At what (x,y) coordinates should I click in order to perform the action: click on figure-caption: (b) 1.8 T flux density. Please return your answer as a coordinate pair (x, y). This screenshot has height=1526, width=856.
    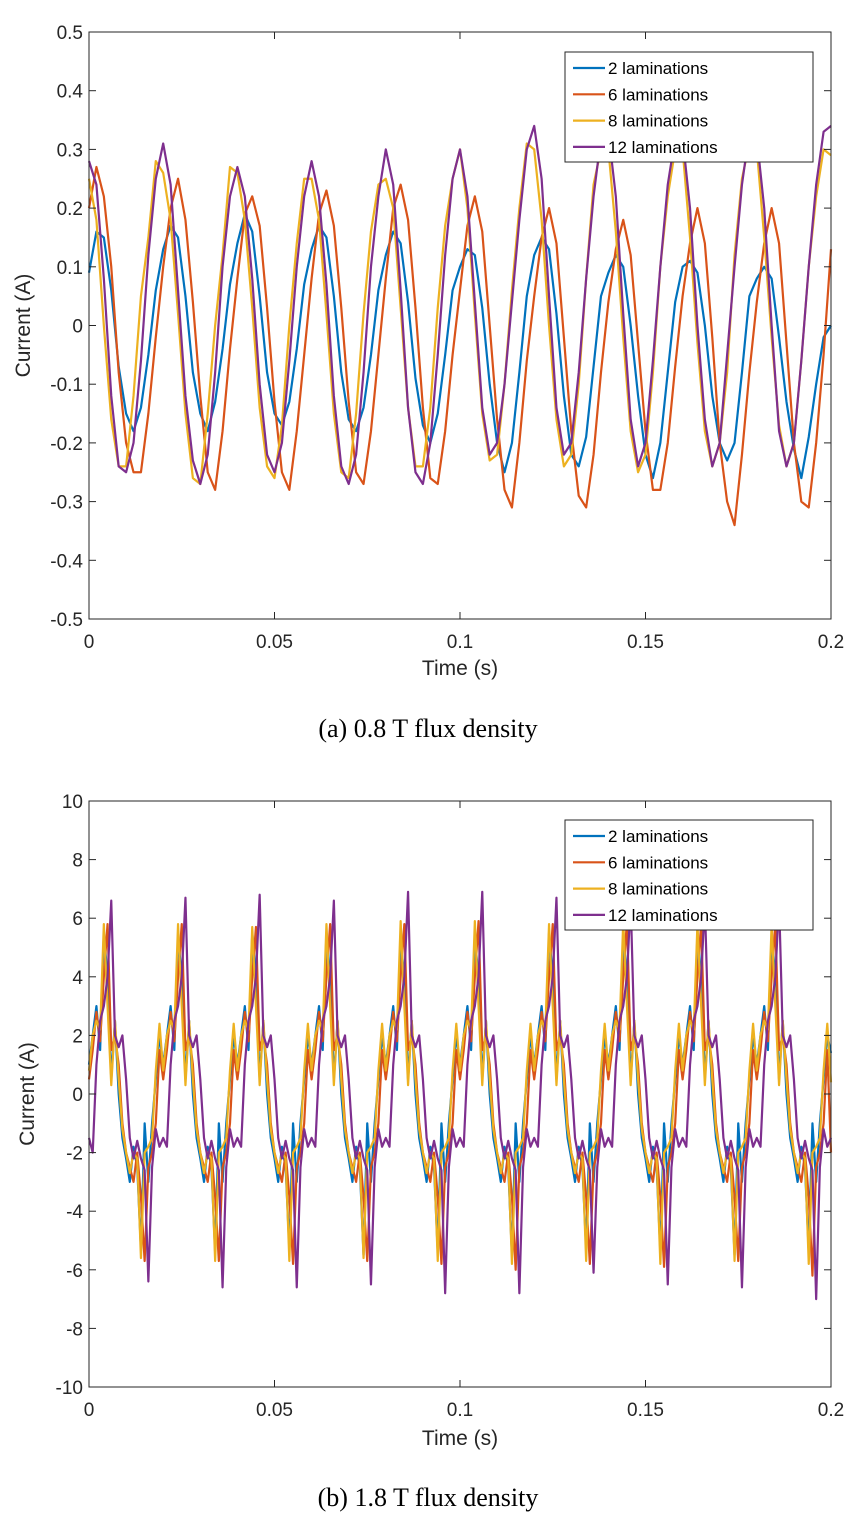
    Looking at the image, I should click on (428, 1497).